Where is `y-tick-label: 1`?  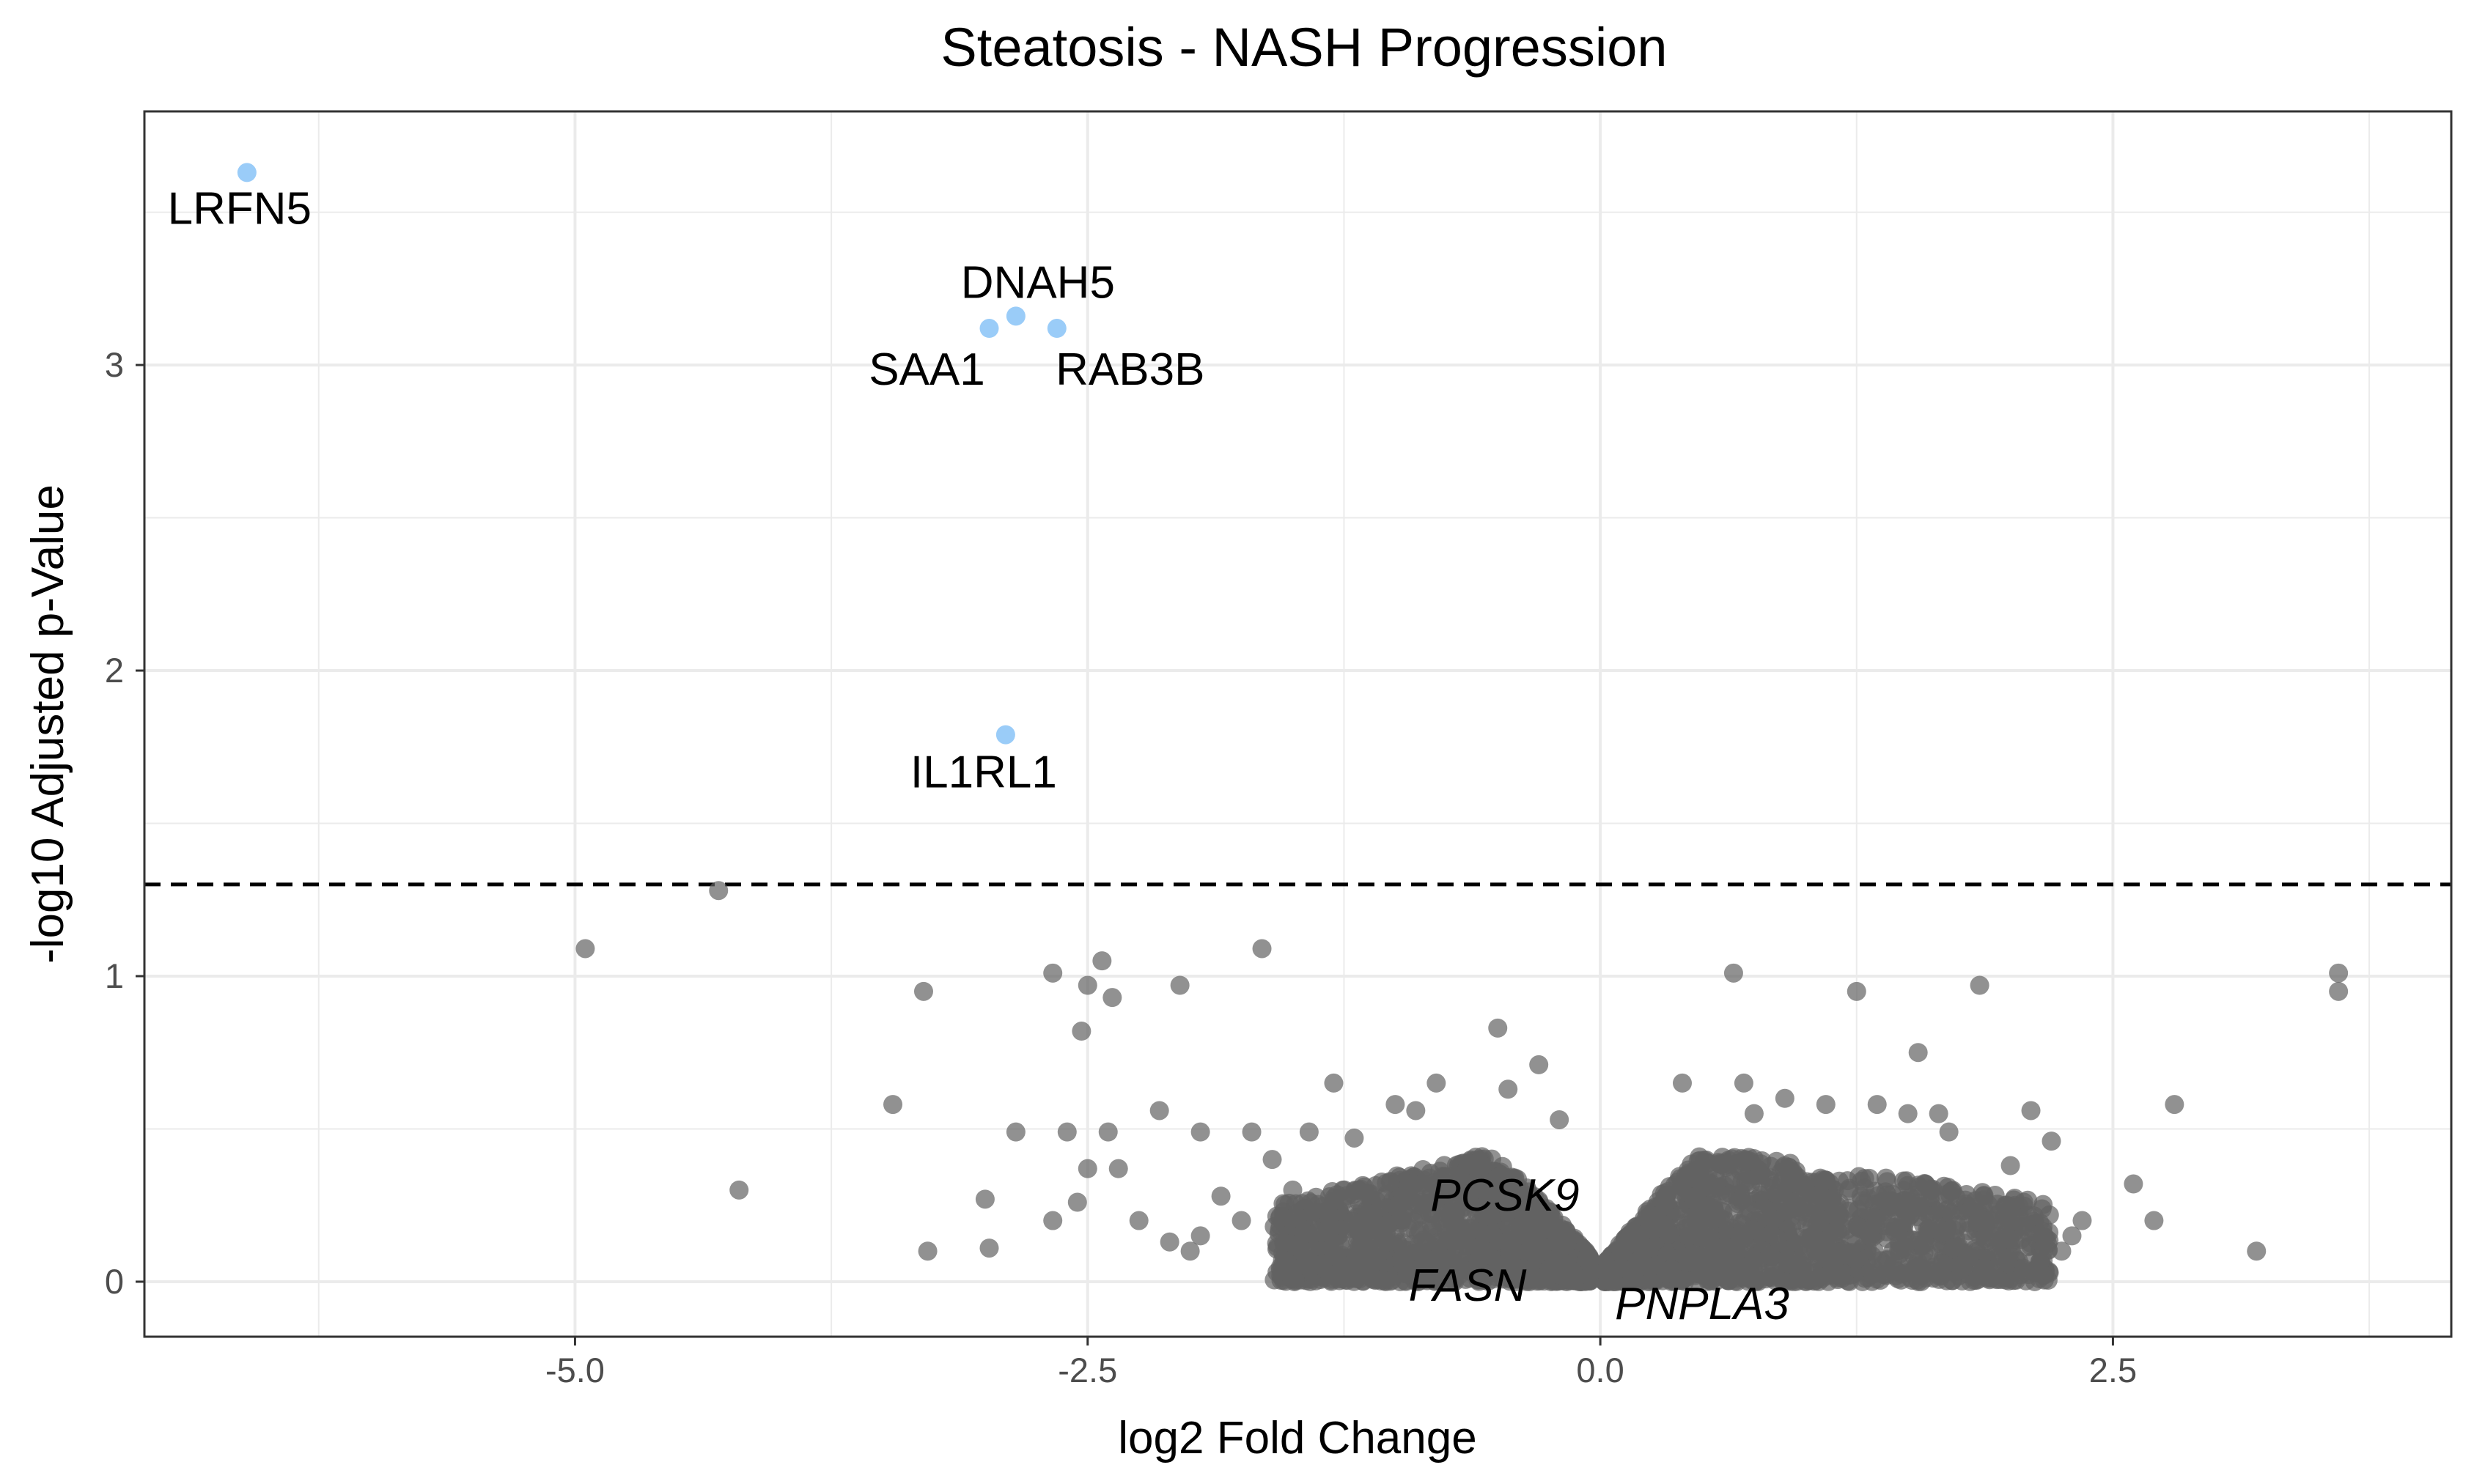
y-tick-label: 1 is located at coordinates (115, 976).